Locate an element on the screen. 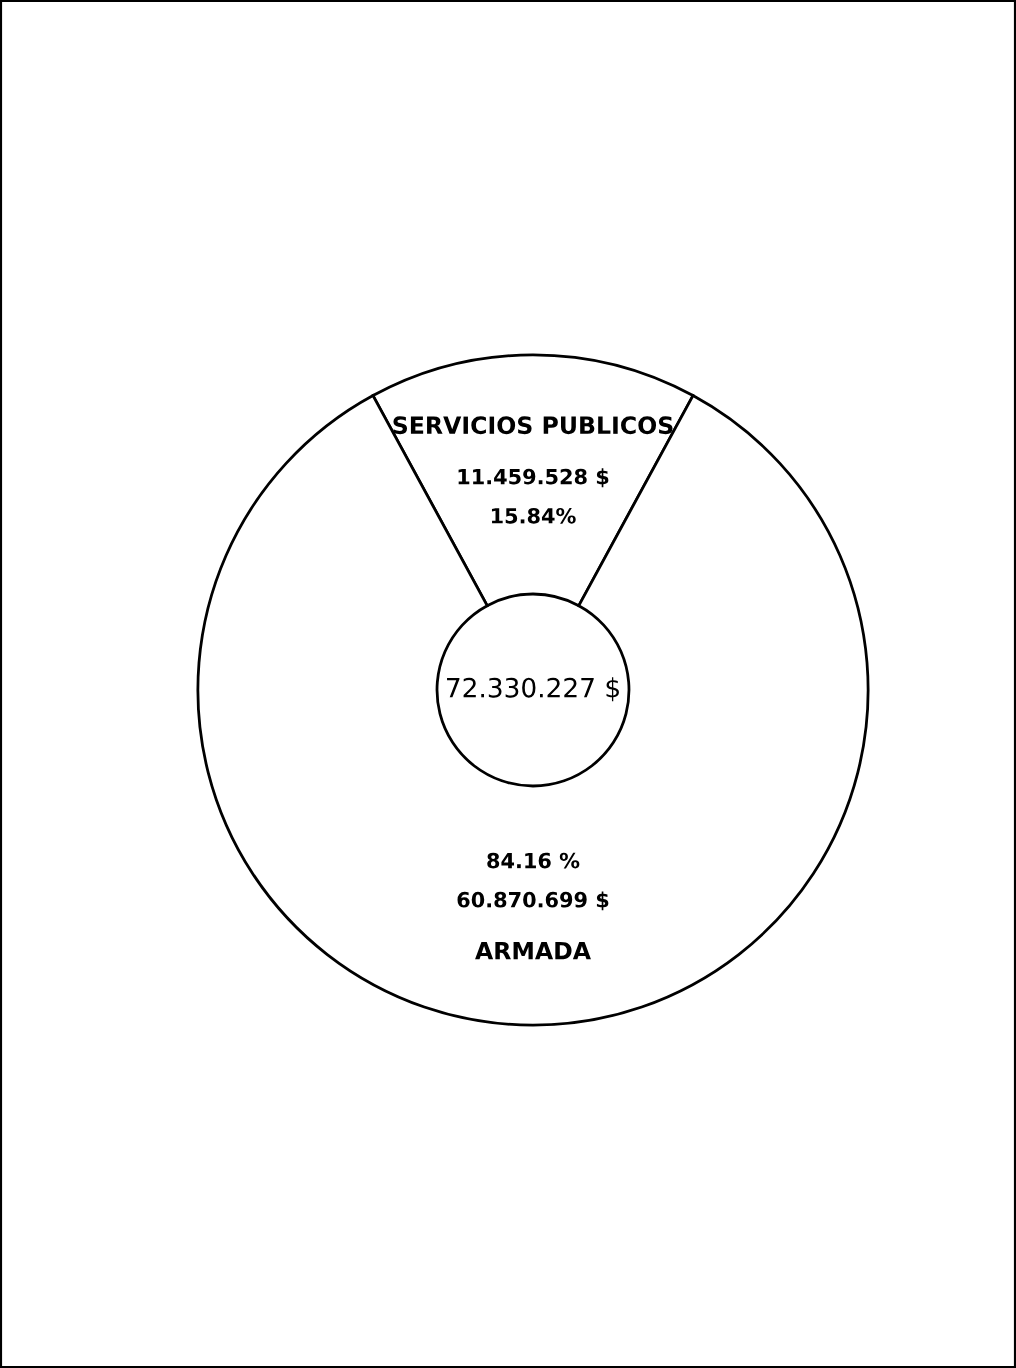 Image resolution: width=1016 pixels, height=1368 pixels. data-label: 84.16 % 60.870.699 $ is located at coordinates (533, 881).